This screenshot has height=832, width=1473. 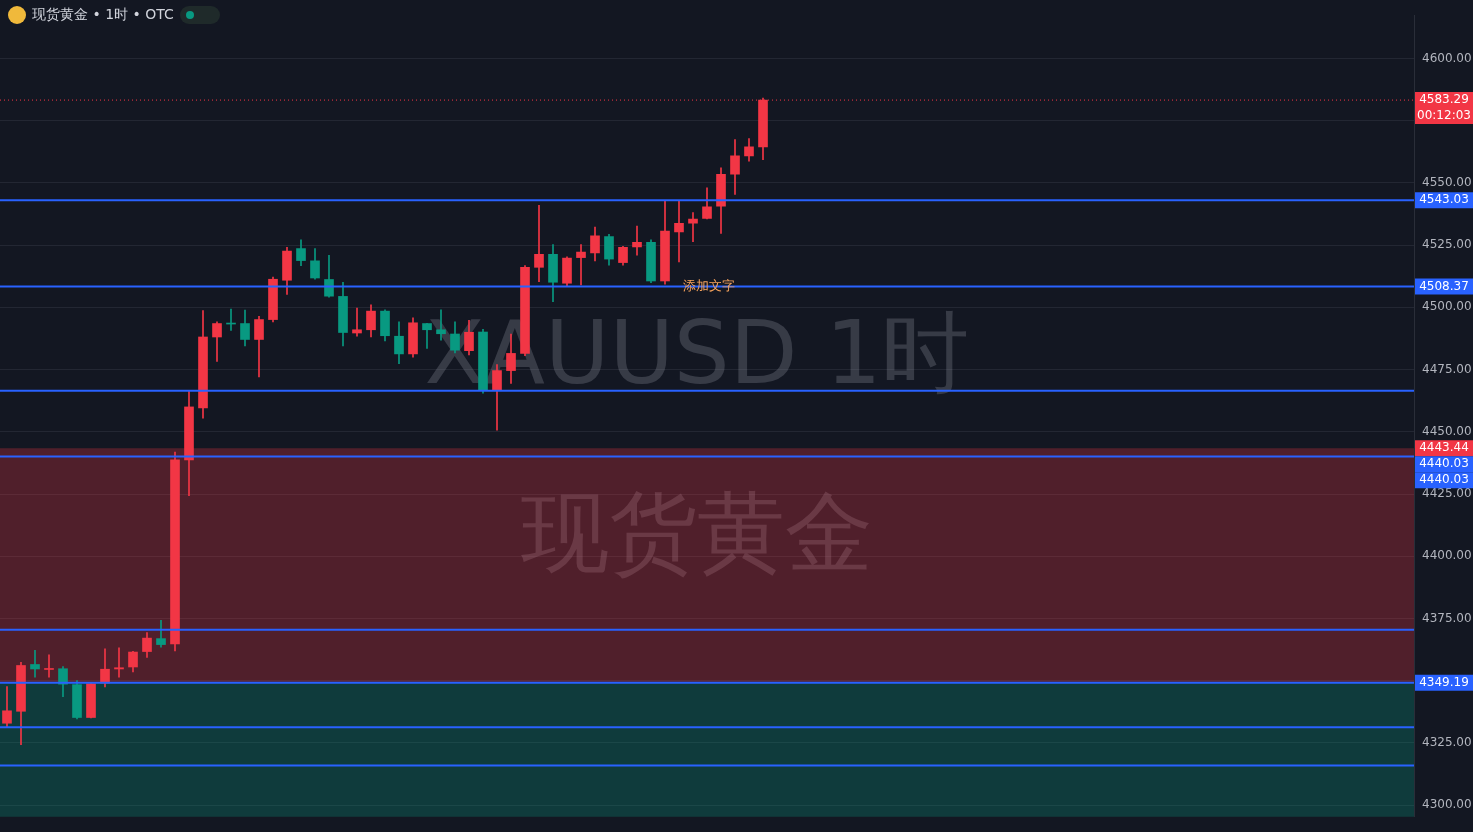 What do you see at coordinates (1447, 493) in the screenshot?
I see `y-tick-label: 4425.00` at bounding box center [1447, 493].